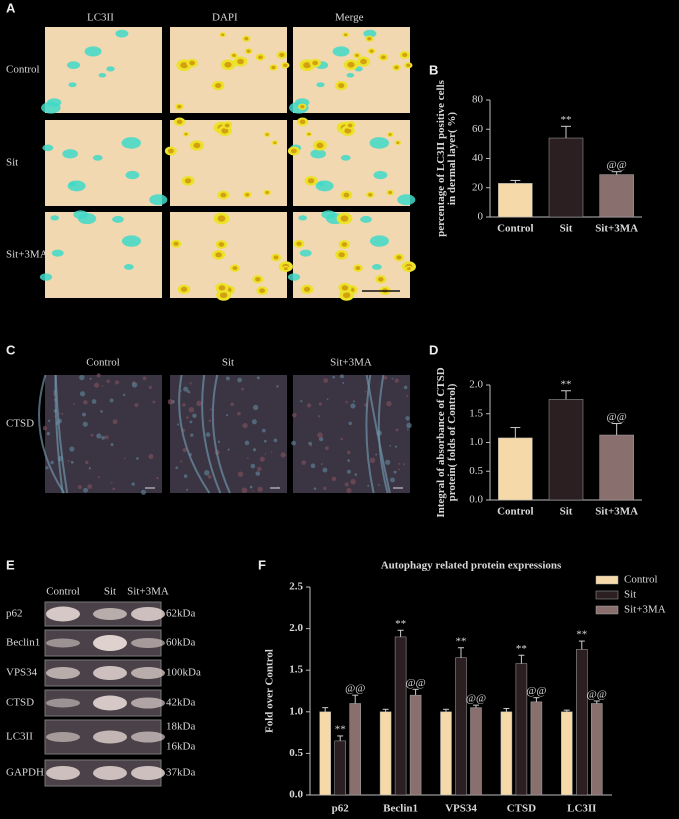 This screenshot has width=679, height=819. Describe the element at coordinates (63, 592) in the screenshot. I see `lane-label: Control` at that location.